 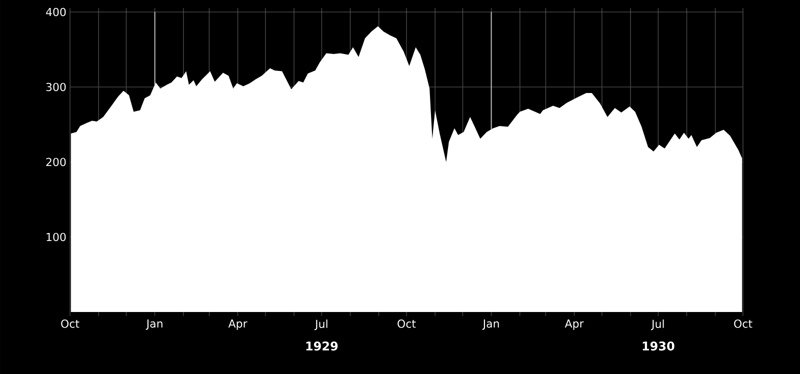 I want to click on y-tick-label: 100, so click(x=56, y=237).